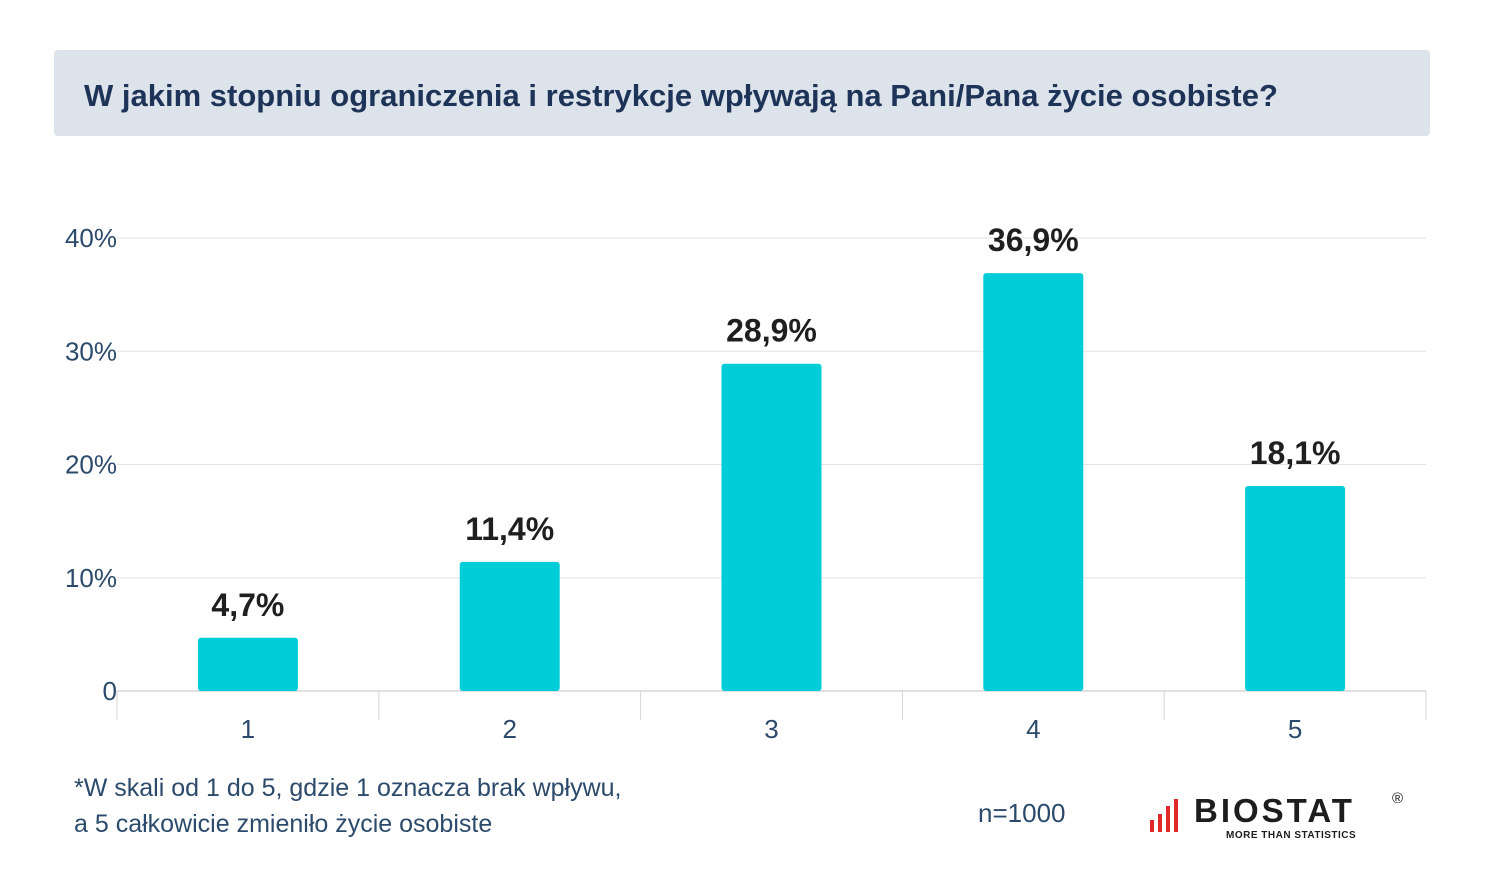 The image size is (1500, 890). Describe the element at coordinates (91, 578) in the screenshot. I see `y-tick-label: 10%` at that location.